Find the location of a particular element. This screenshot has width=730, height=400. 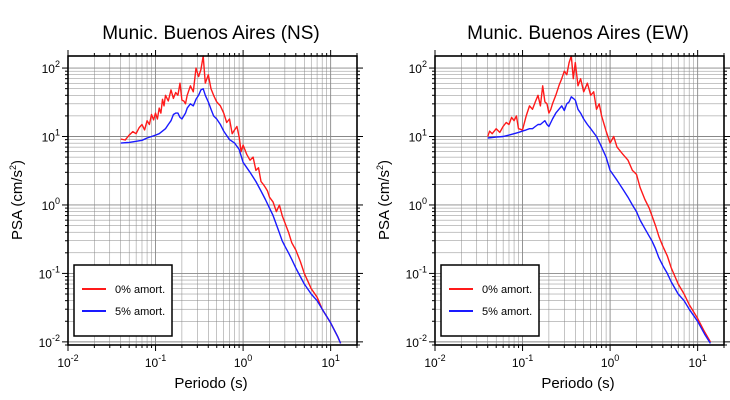

chart-title: Munic. Buenos Aires (NS) is located at coordinates (211, 33).